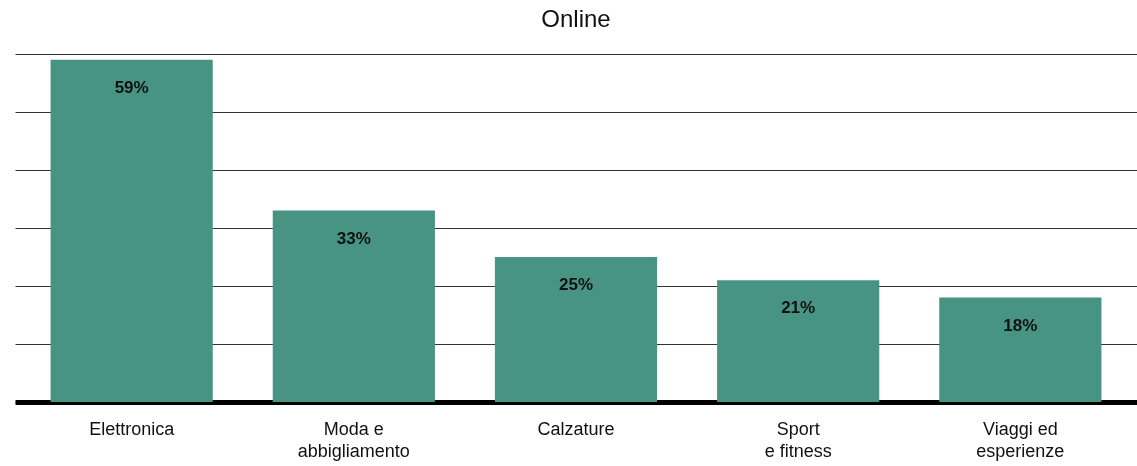  Describe the element at coordinates (798, 439) in the screenshot. I see `x-tick-label: Sport e fitness` at that location.